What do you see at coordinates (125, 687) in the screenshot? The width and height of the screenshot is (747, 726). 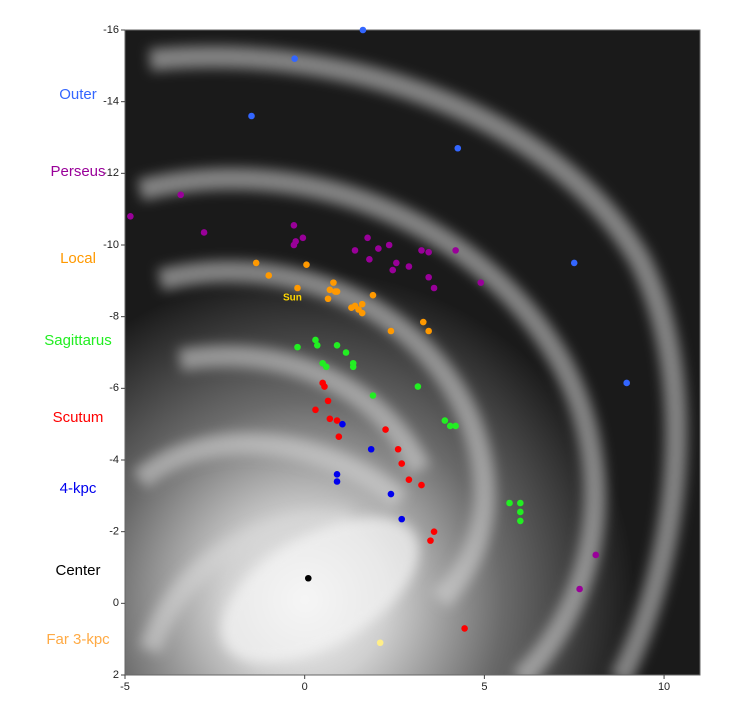 I see `x-tick-label: -5` at bounding box center [125, 687].